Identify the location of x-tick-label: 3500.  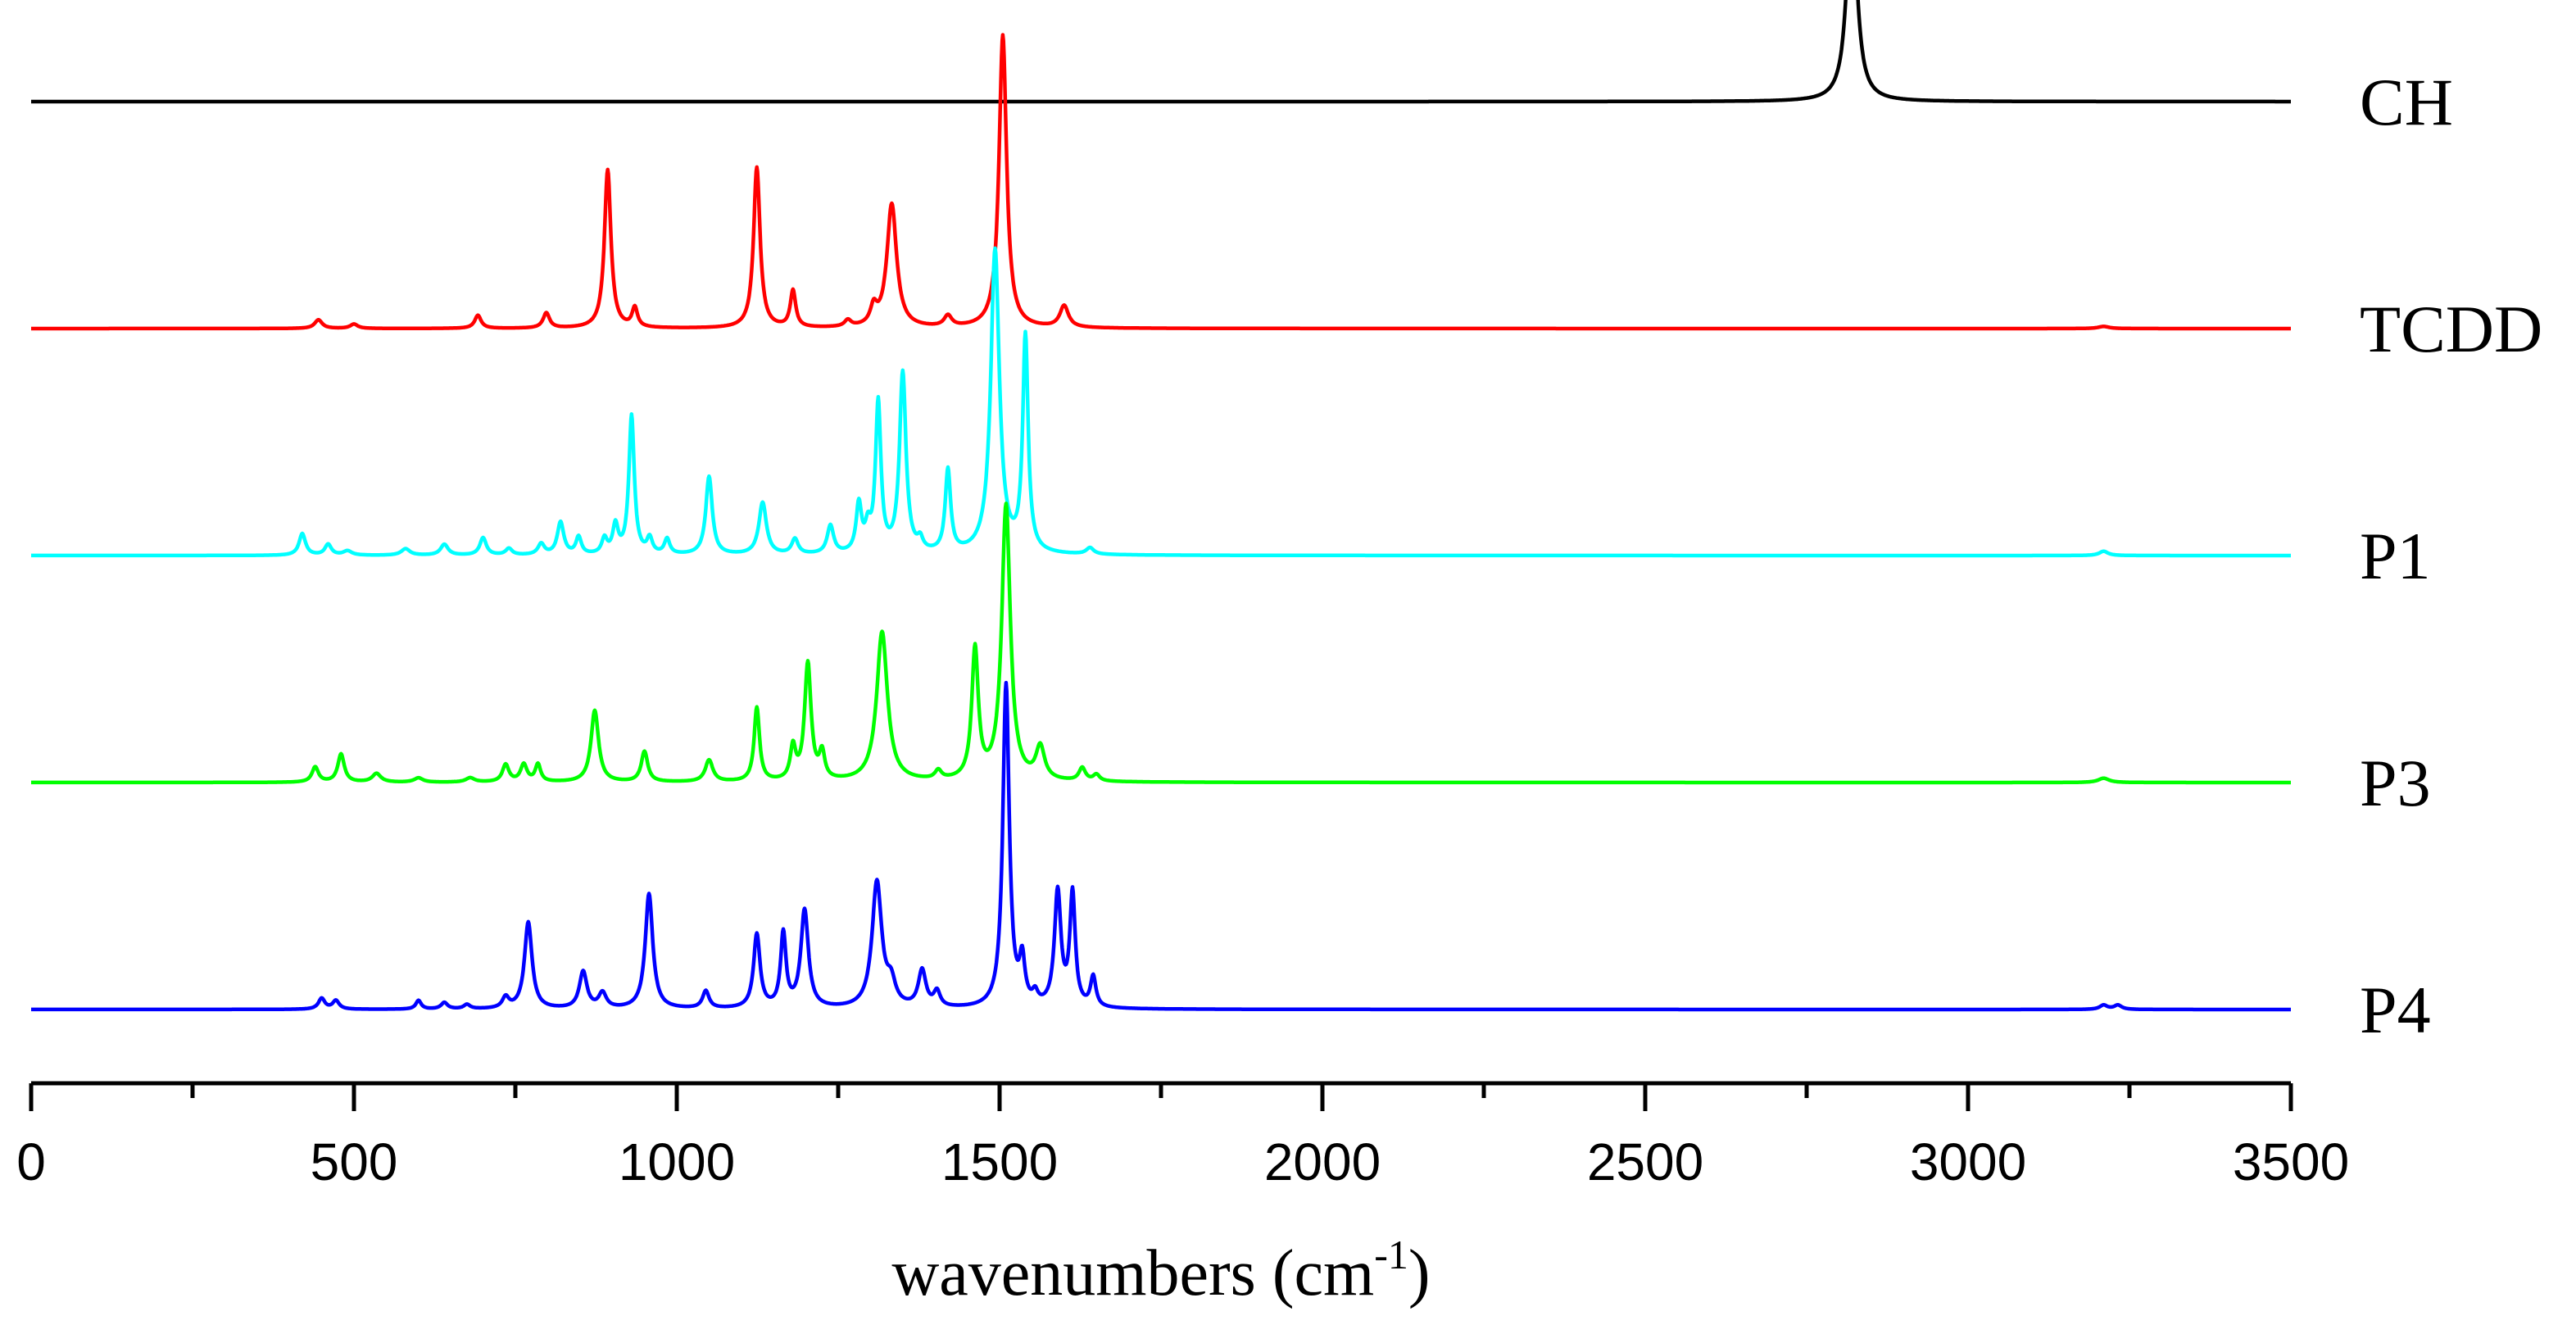
(2291, 1161).